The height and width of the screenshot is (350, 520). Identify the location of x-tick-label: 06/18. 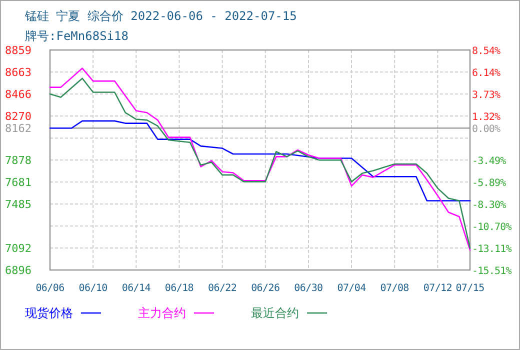
(179, 288).